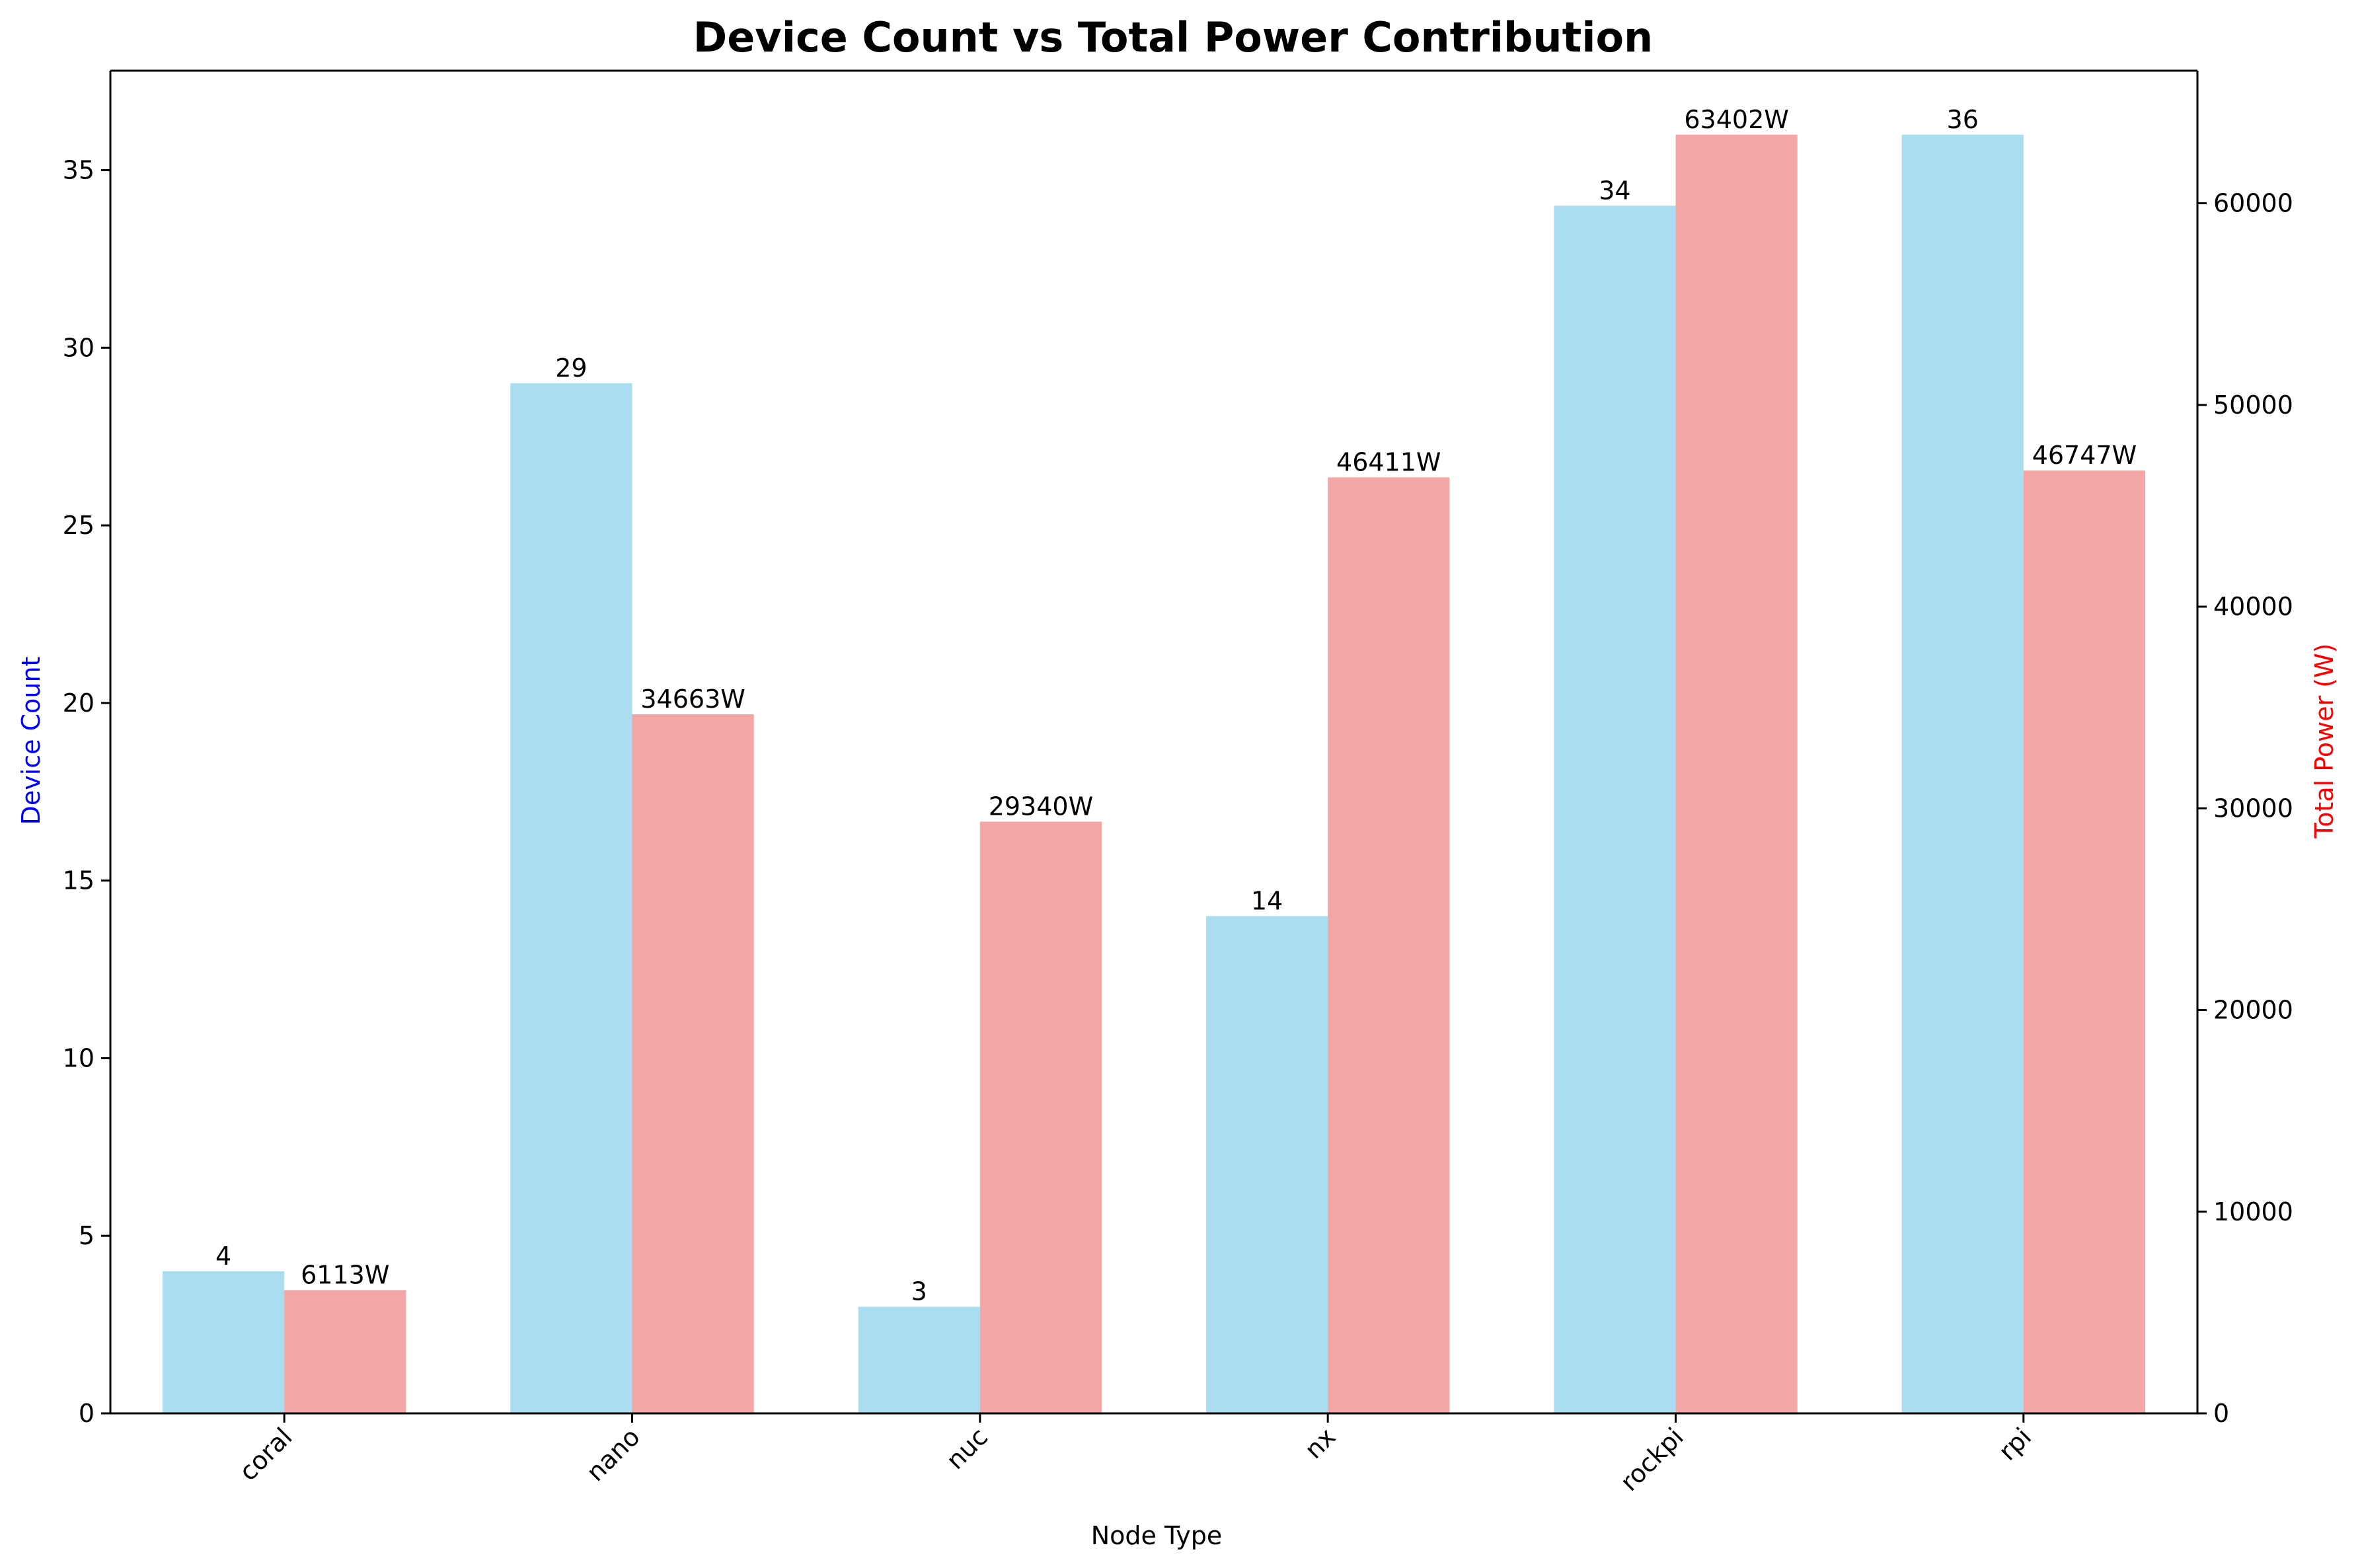 The height and width of the screenshot is (1568, 2360). Describe the element at coordinates (2253, 203) in the screenshot. I see `y-right-tick-label: 60000` at that location.